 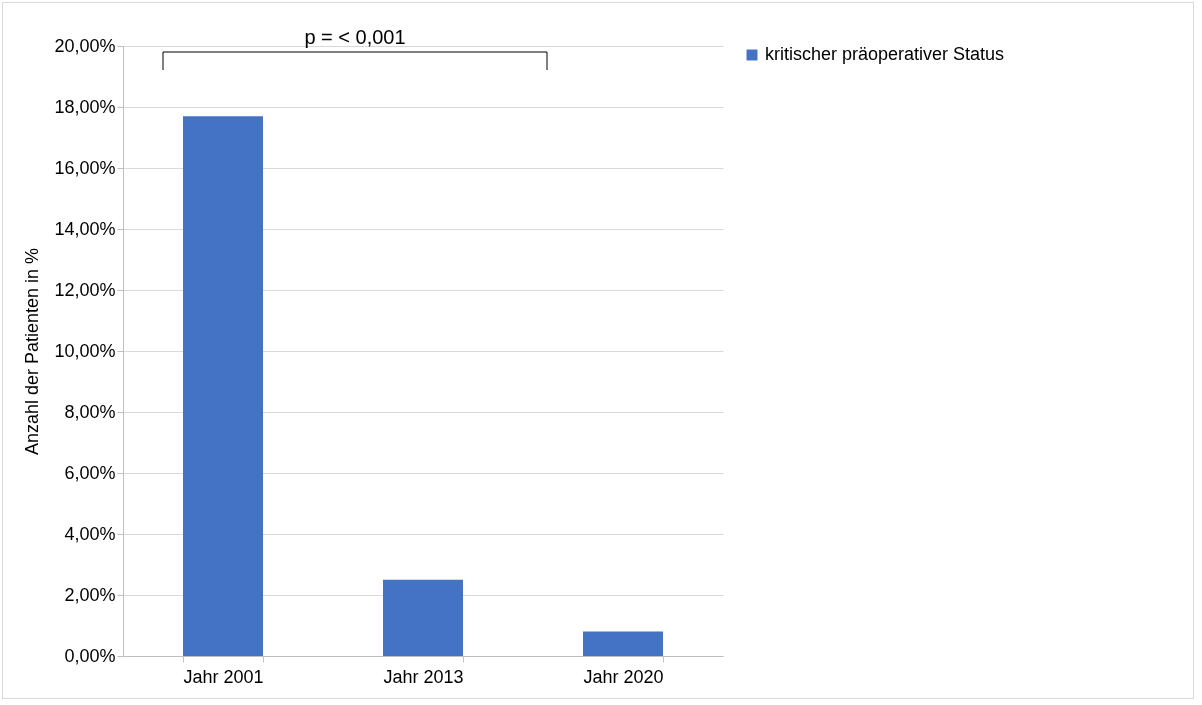 What do you see at coordinates (90, 533) in the screenshot?
I see `y-tick-label: 4,00%` at bounding box center [90, 533].